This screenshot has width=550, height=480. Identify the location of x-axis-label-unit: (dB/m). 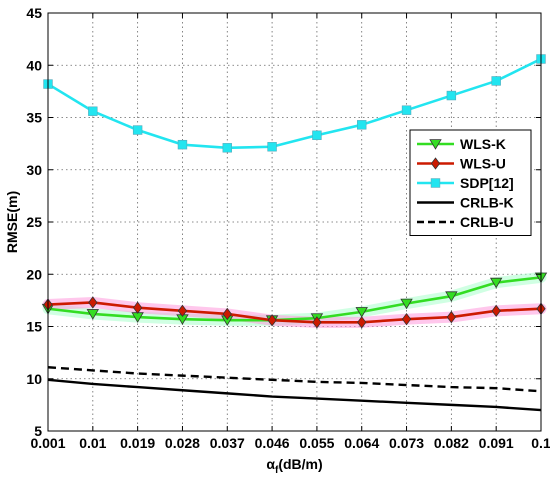
(300, 464).